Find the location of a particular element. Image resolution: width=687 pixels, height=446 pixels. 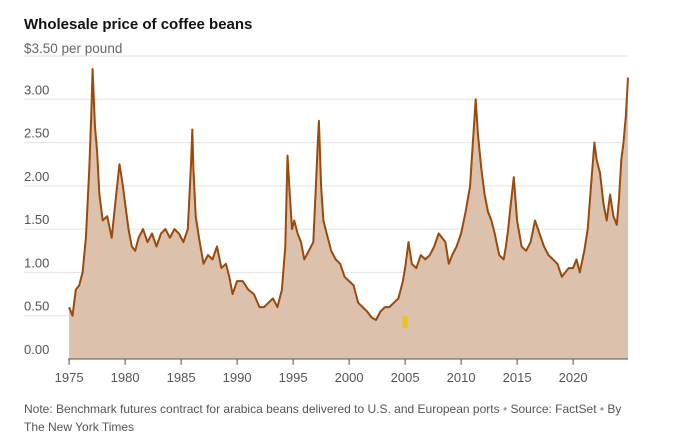

y-tick-label: 2.50 is located at coordinates (36, 133).